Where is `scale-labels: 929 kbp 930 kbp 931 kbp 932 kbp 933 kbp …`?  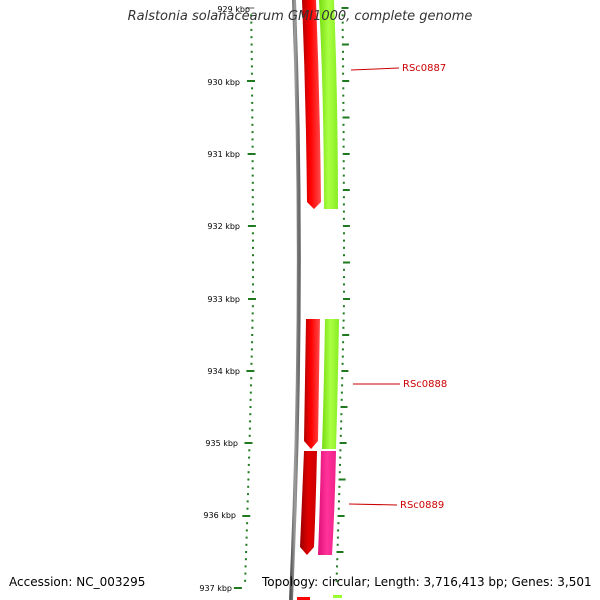 scale-labels: 929 kbp 930 kbp 931 kbp 932 kbp 933 kbp … is located at coordinates (224, 299).